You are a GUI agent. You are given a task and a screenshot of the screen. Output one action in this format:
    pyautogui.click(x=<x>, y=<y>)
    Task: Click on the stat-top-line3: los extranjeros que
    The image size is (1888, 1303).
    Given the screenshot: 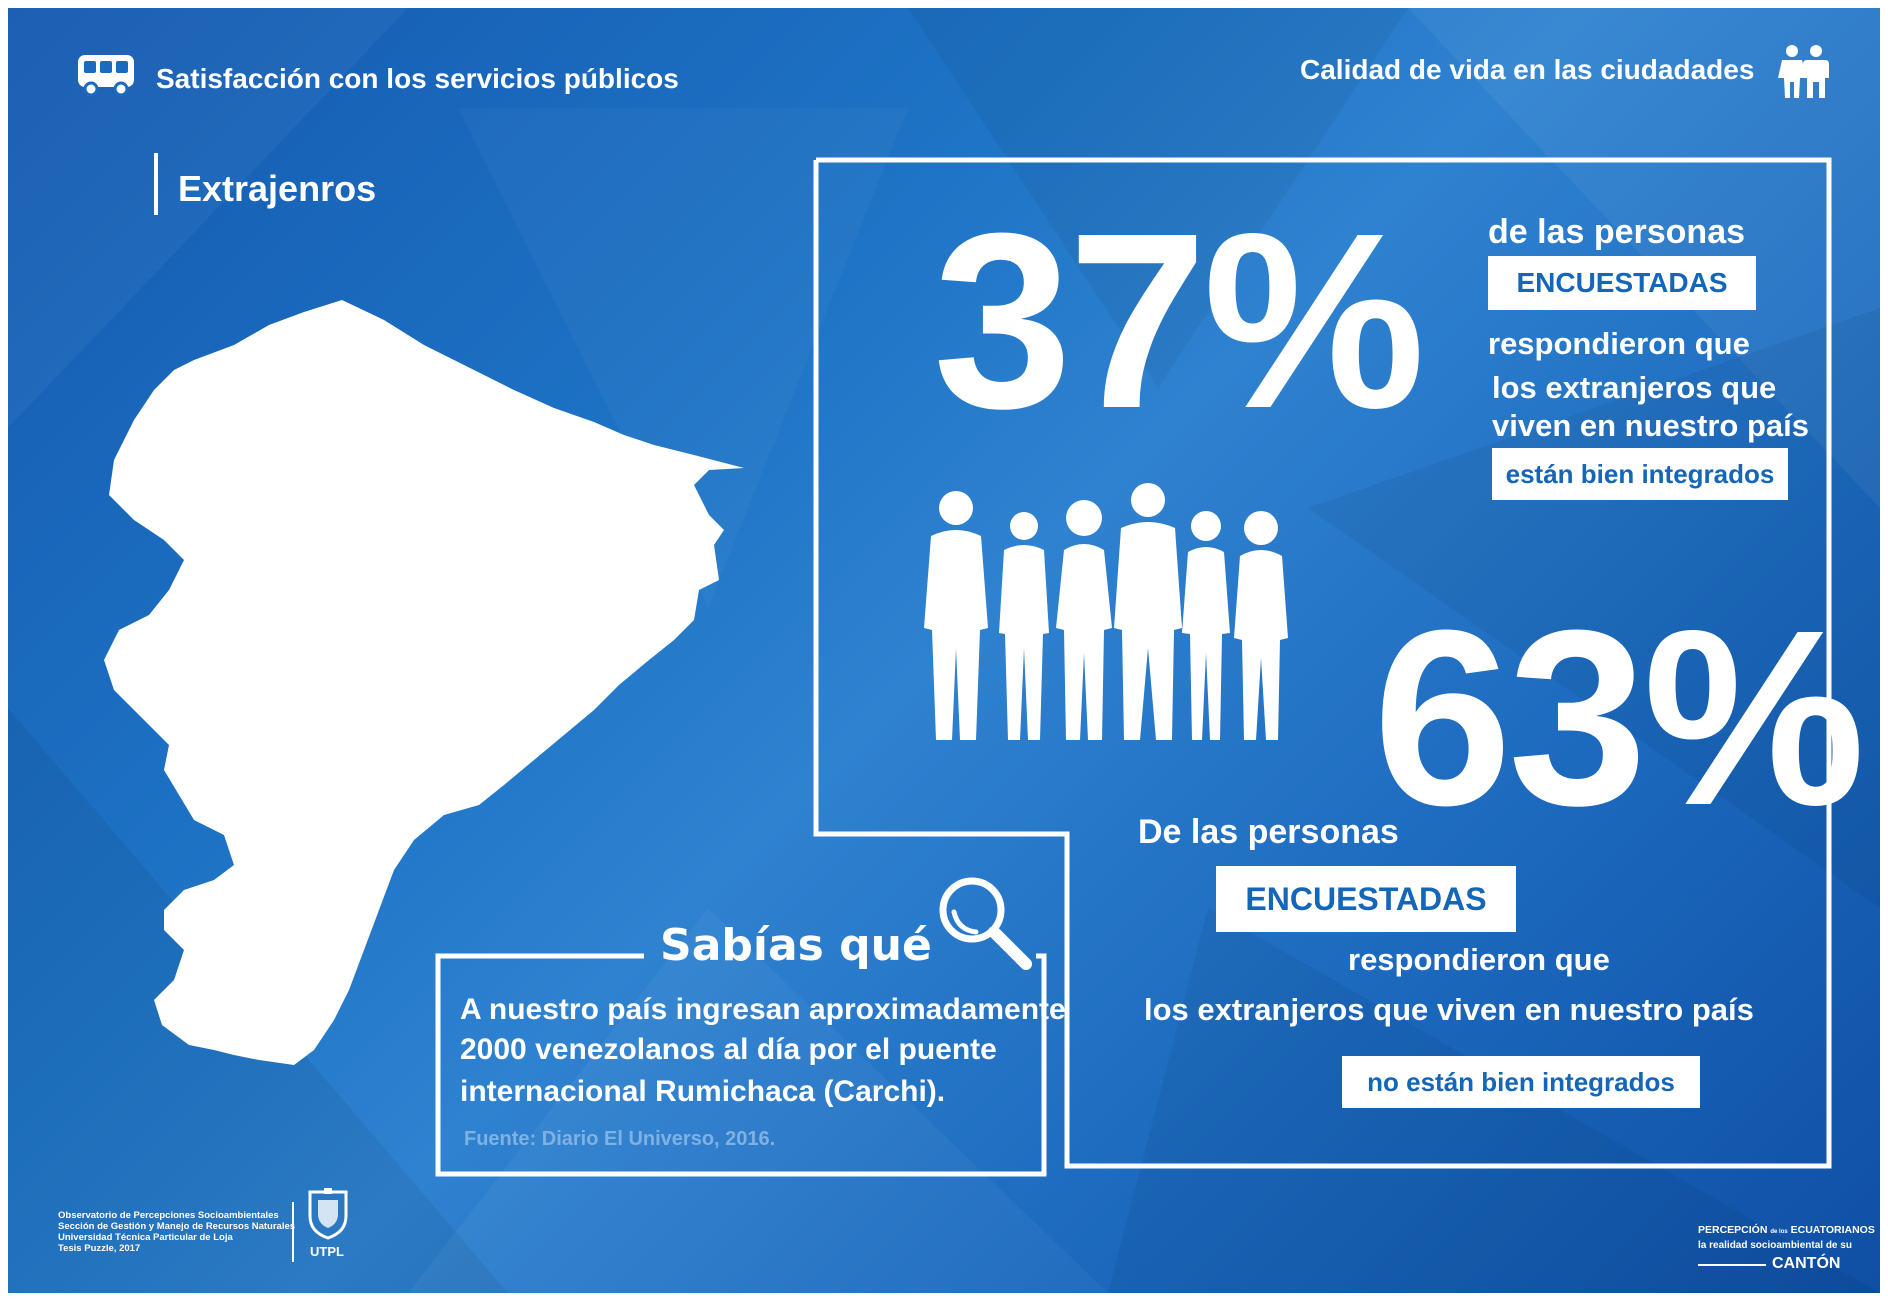 What is the action you would take?
    pyautogui.click(x=1634, y=387)
    